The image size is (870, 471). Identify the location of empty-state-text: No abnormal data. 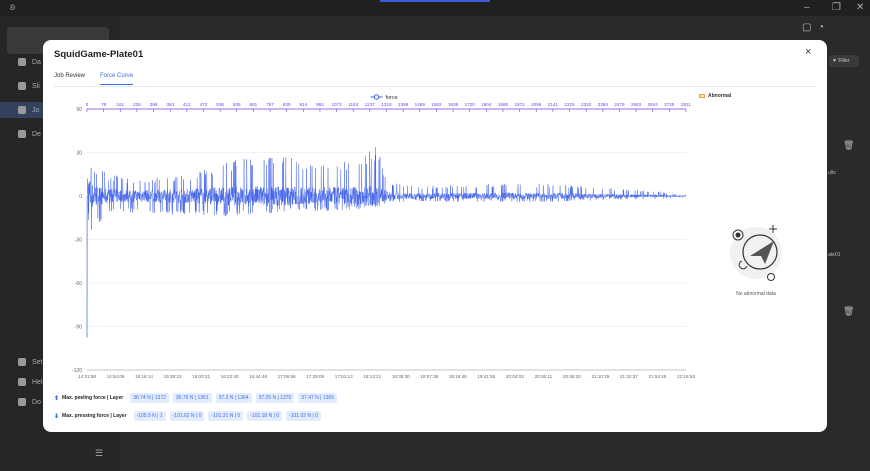
(756, 294).